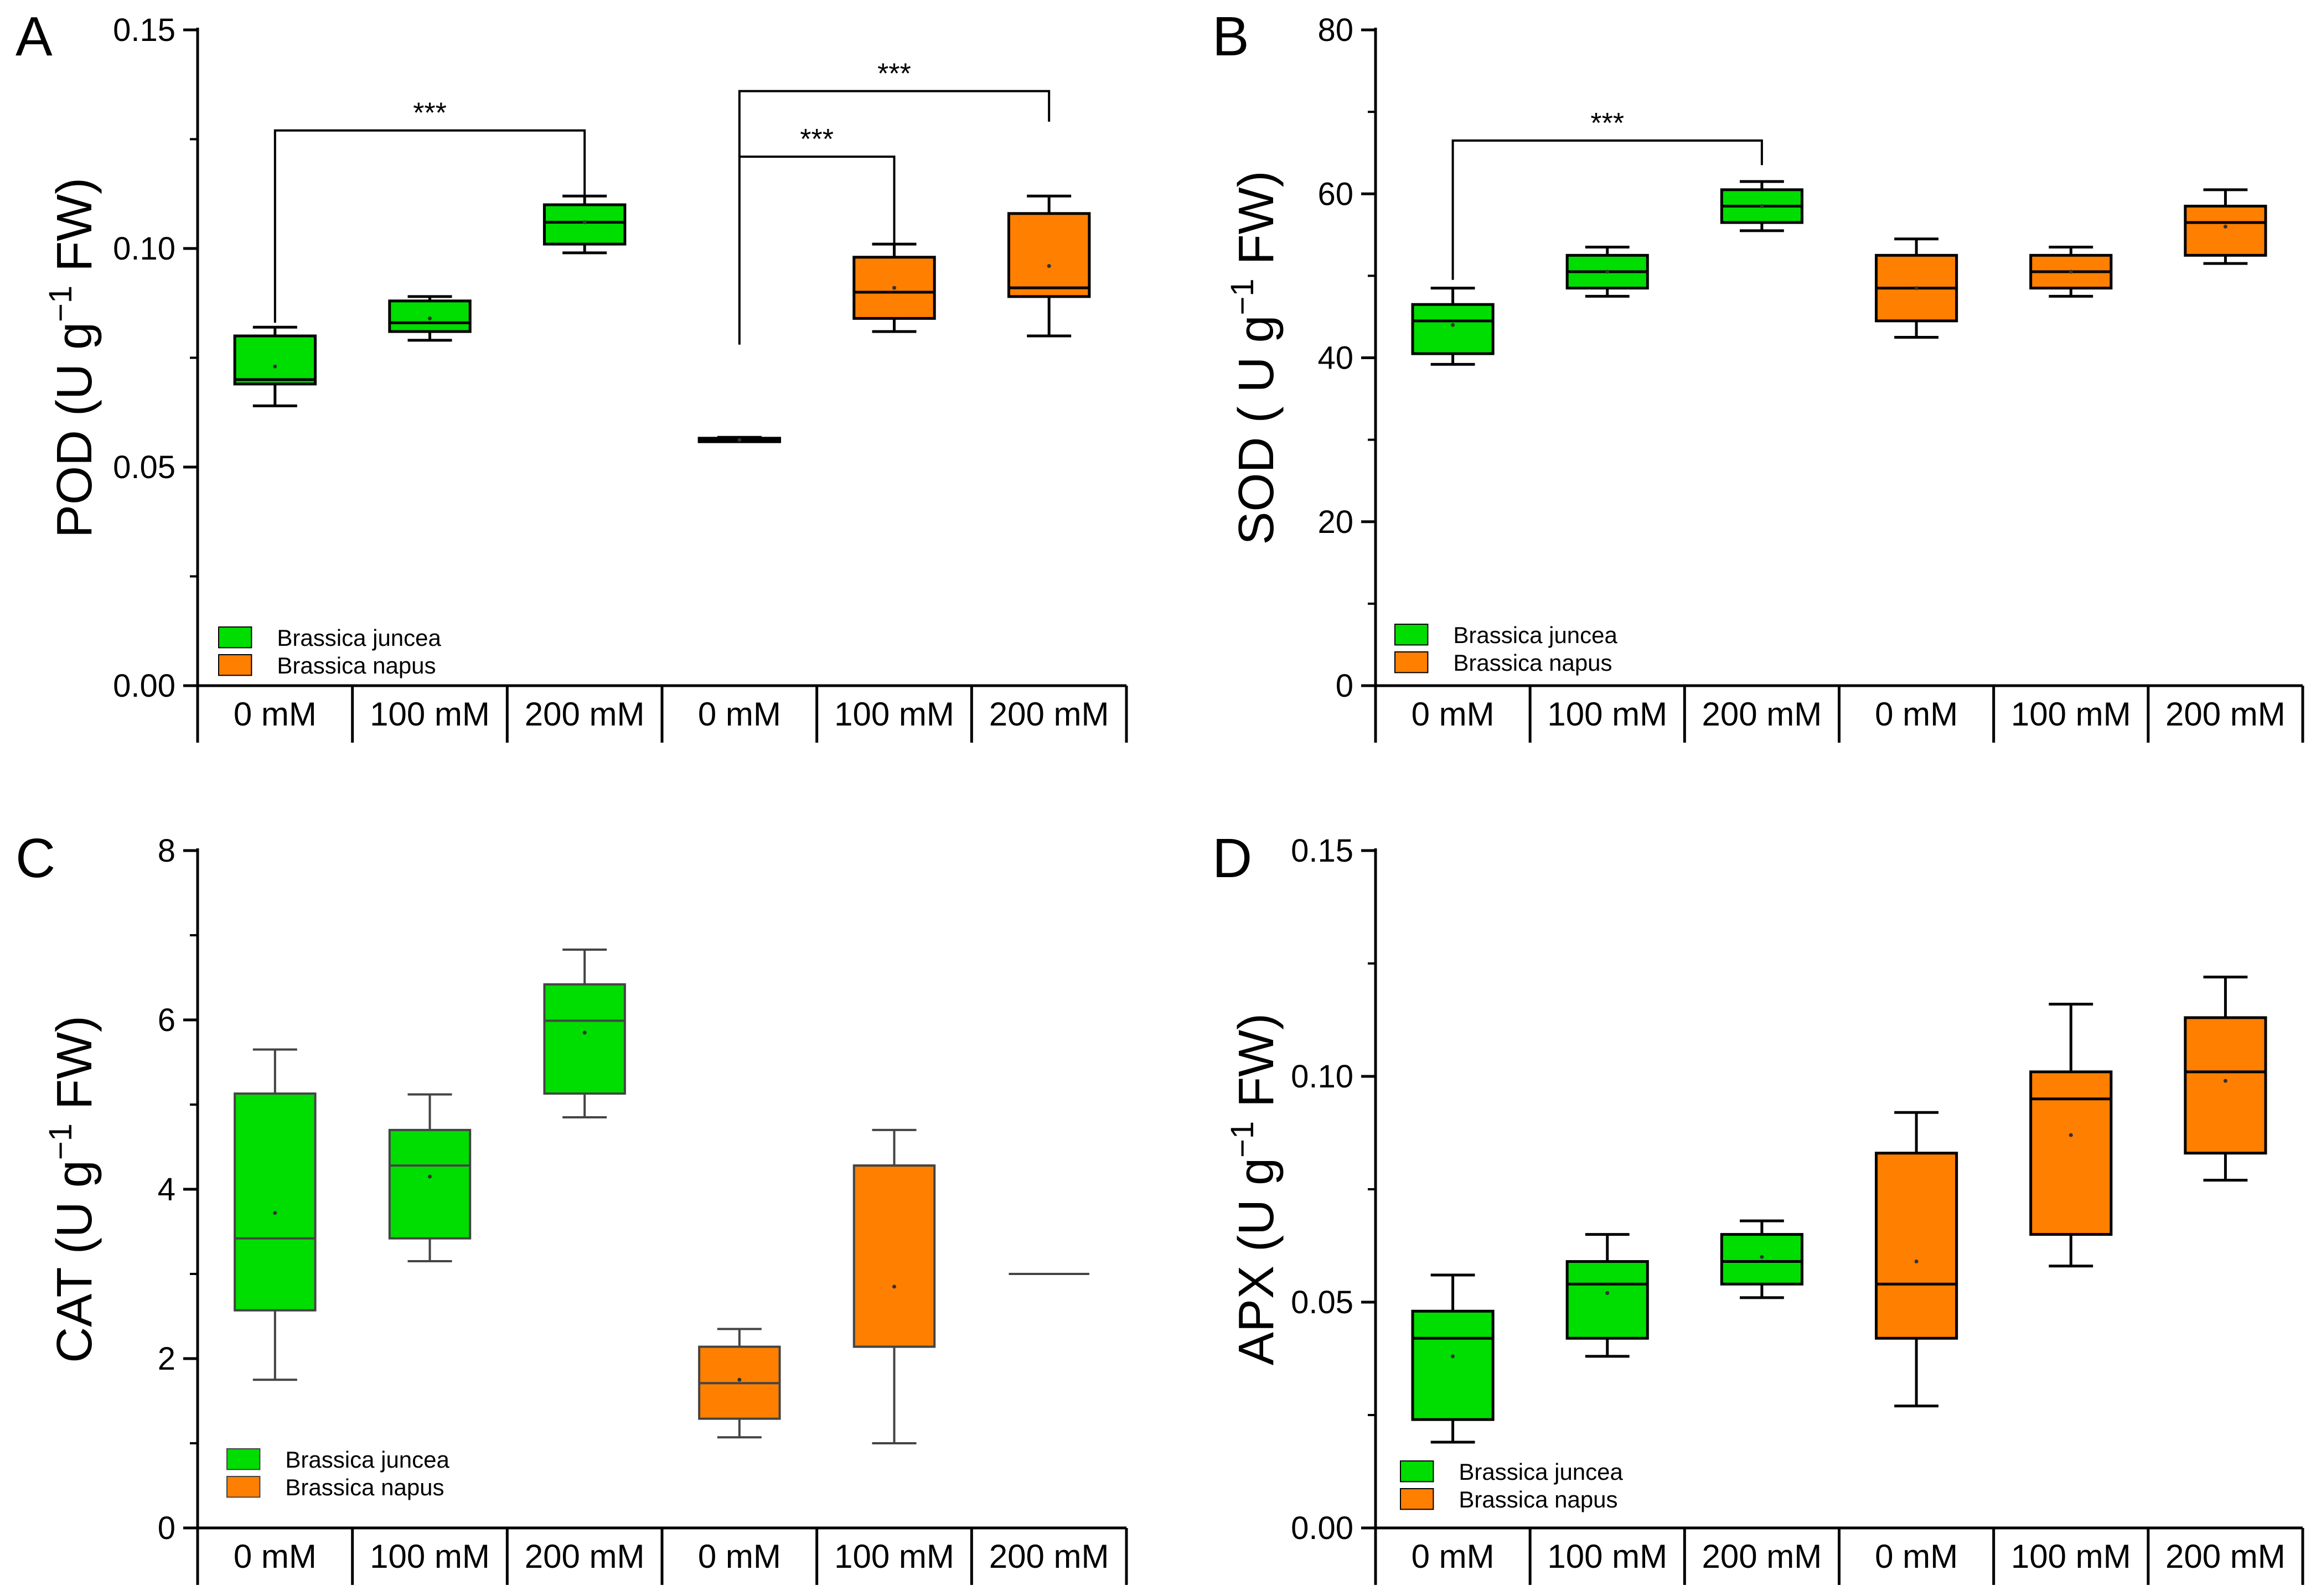 This screenshot has width=2316, height=1596. Describe the element at coordinates (1322, 1077) in the screenshot. I see `y-tick-label: 0.10` at that location.